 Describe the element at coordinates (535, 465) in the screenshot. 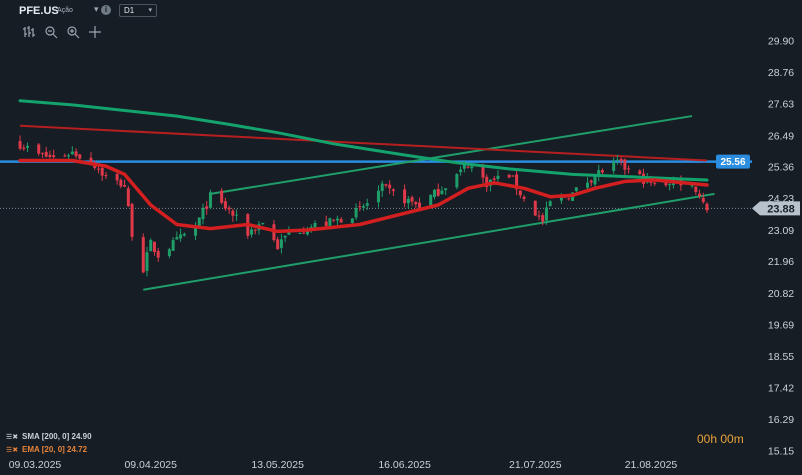

I see `x-tick-label: 21.07.2025` at that location.